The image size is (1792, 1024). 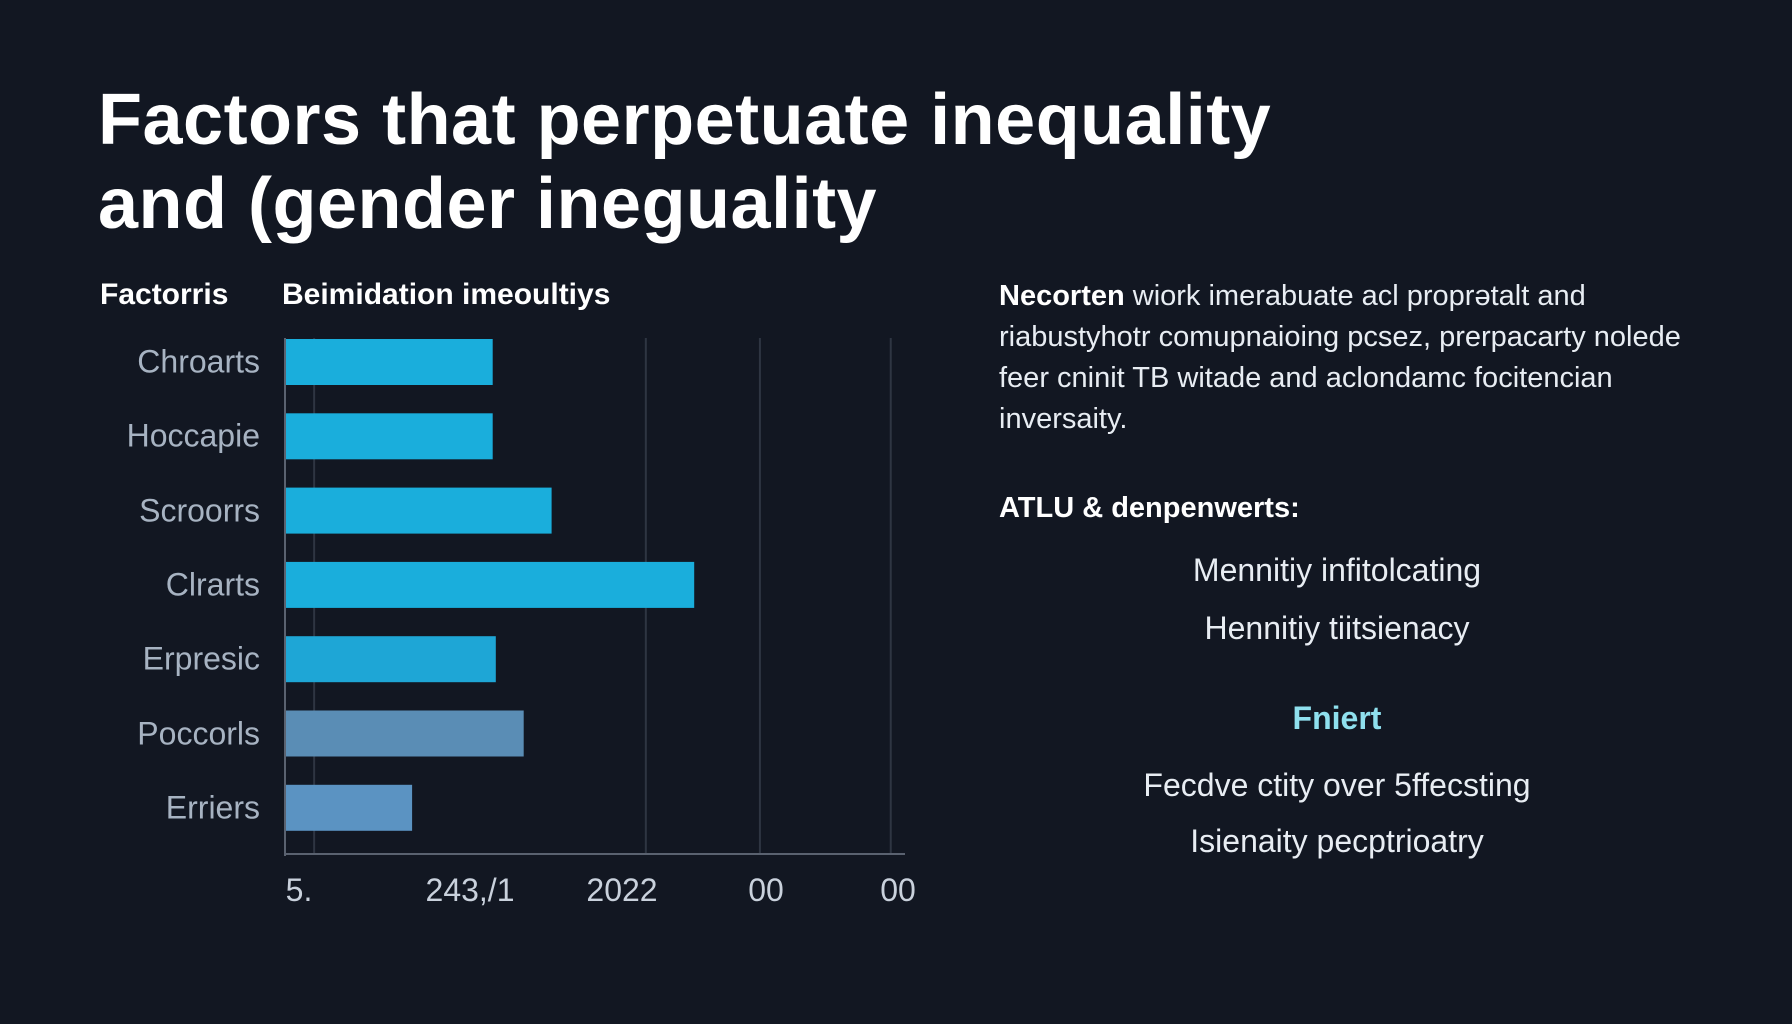 I want to click on list-item: Fecdve ctity over 5ffecsting, so click(x=1337, y=785).